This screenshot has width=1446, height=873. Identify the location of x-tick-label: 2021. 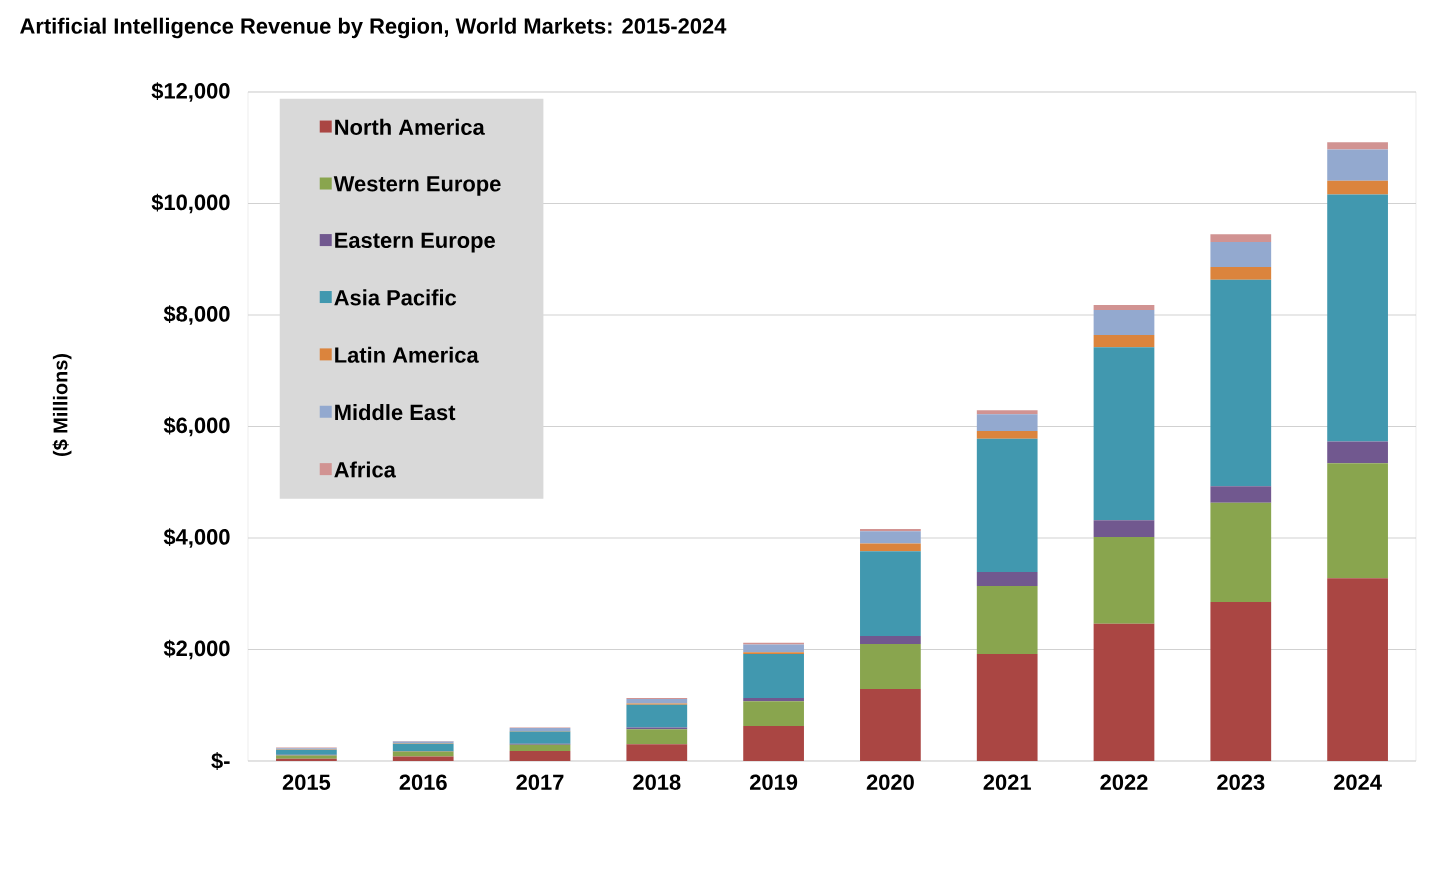
(1007, 782).